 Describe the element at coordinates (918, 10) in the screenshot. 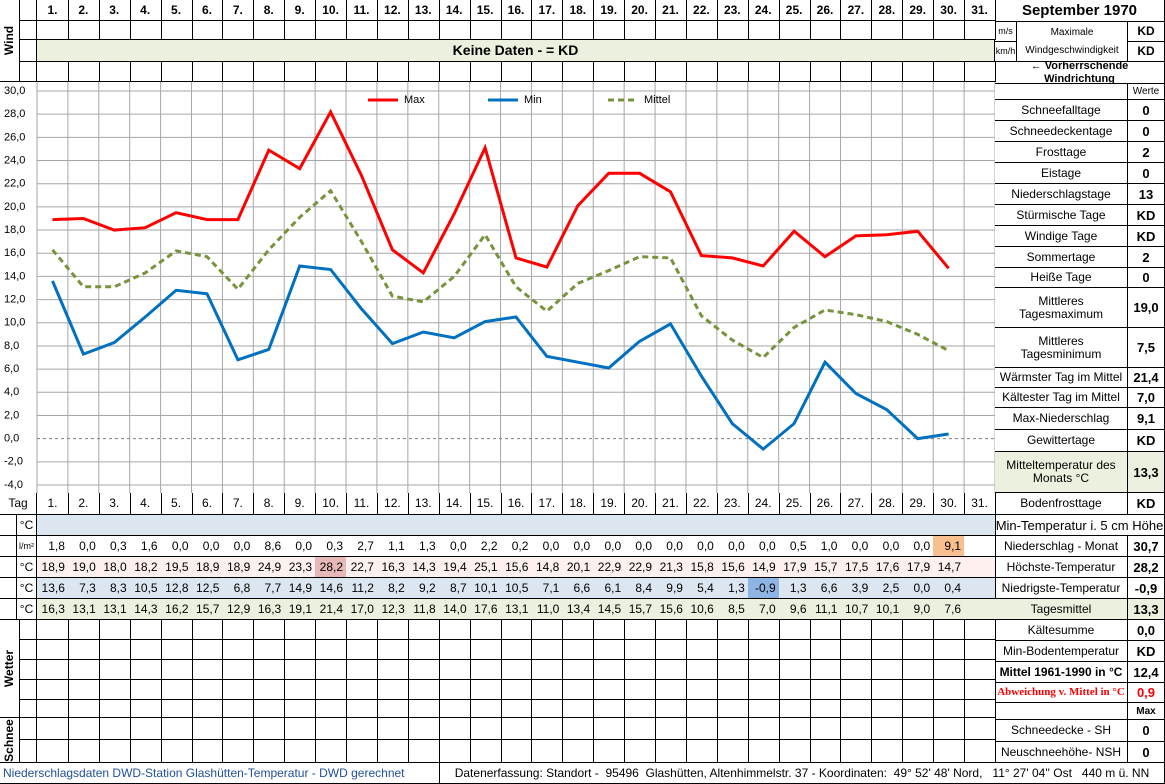

I see `day-header: 29.` at that location.